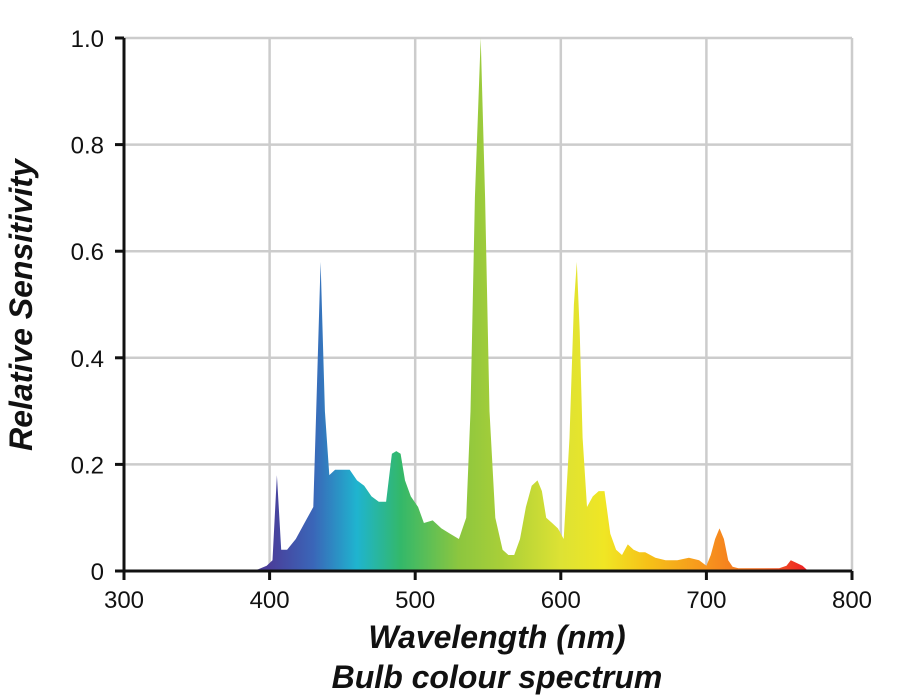  What do you see at coordinates (706, 600) in the screenshot?
I see `x-tick-label: 700` at bounding box center [706, 600].